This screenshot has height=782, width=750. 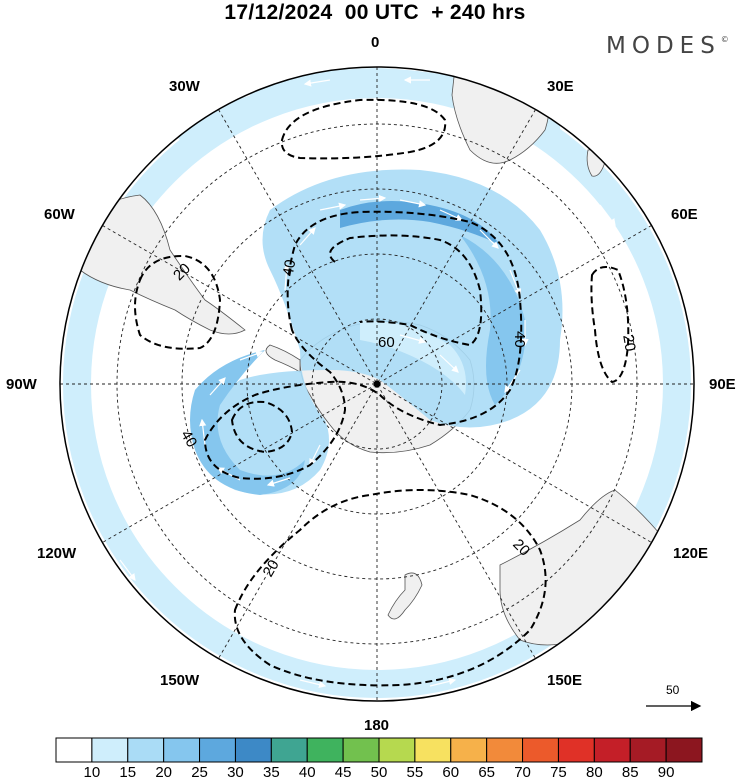 What do you see at coordinates (283, 358) in the screenshot?
I see `antarctic-peninsula-land` at bounding box center [283, 358].